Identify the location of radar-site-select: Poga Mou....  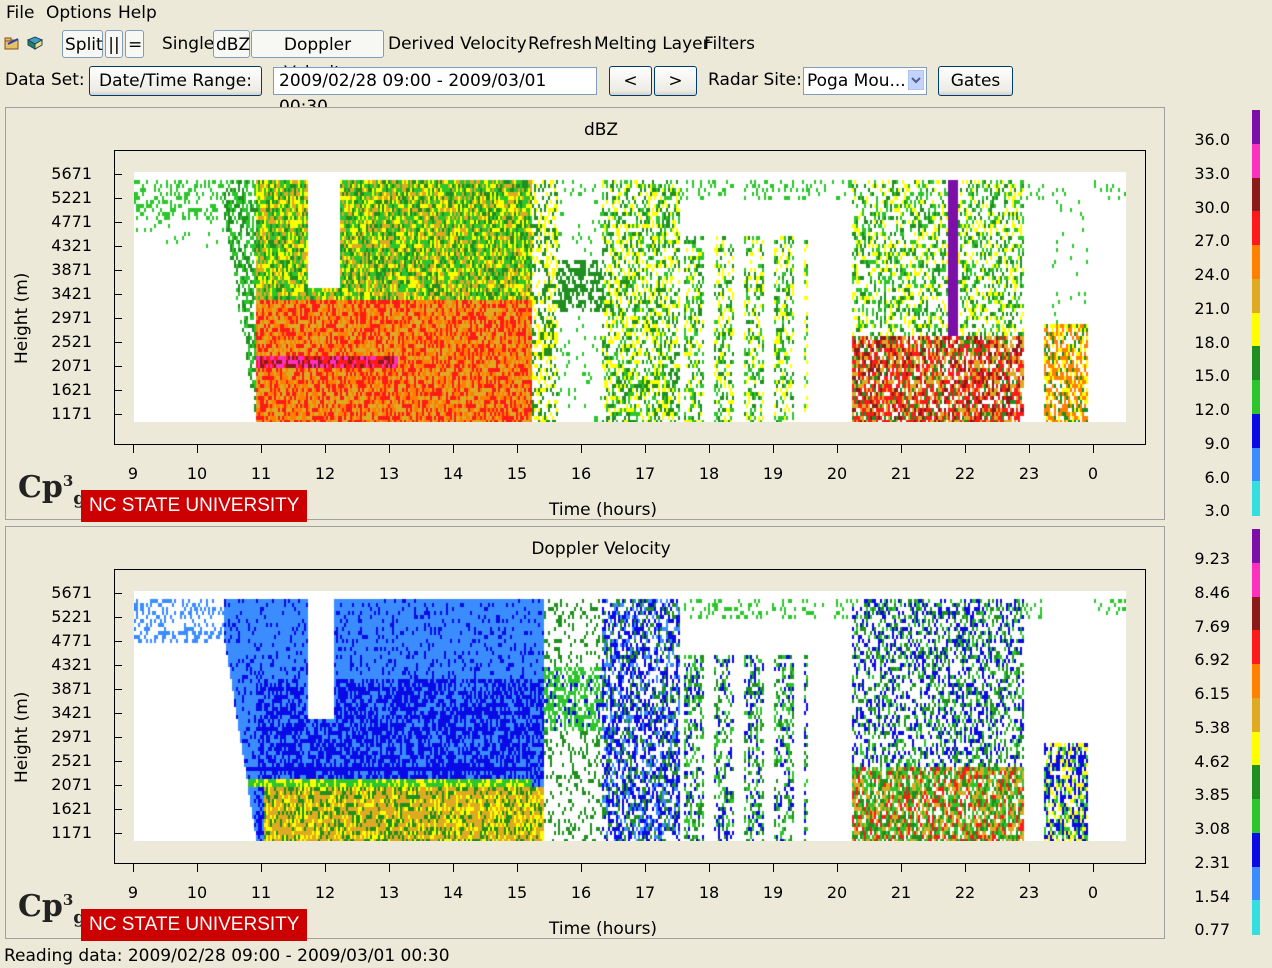
(865, 81).